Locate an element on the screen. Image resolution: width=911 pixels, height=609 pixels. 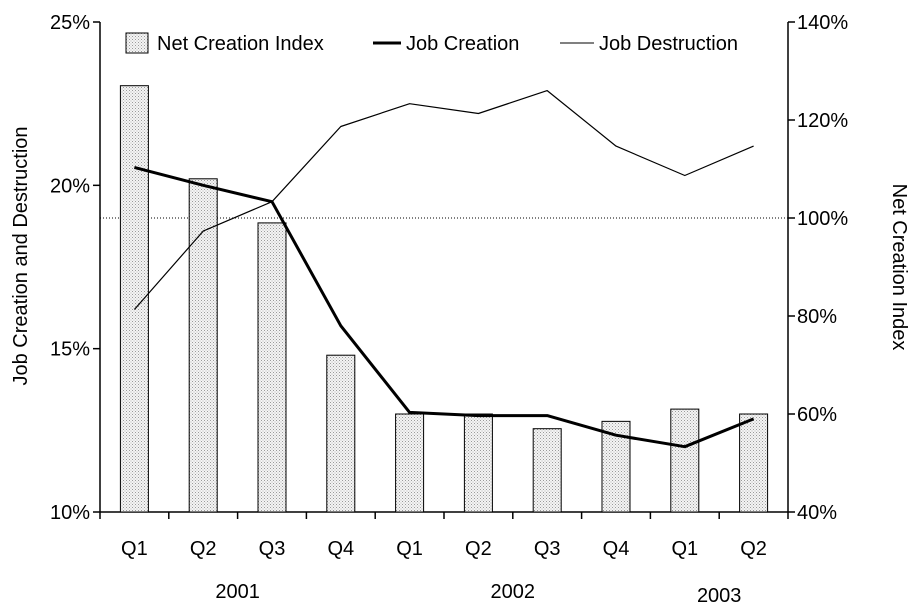
right-tick-label: 40% is located at coordinates (817, 513).